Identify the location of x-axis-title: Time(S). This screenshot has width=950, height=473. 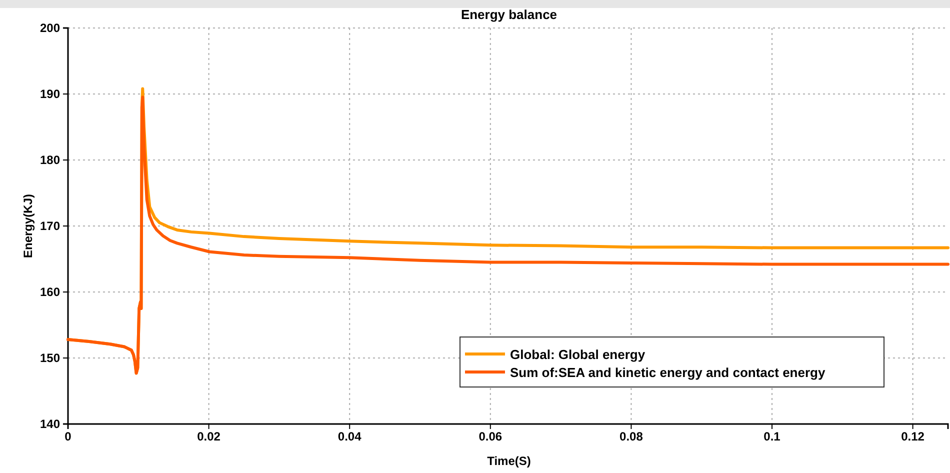
(509, 461).